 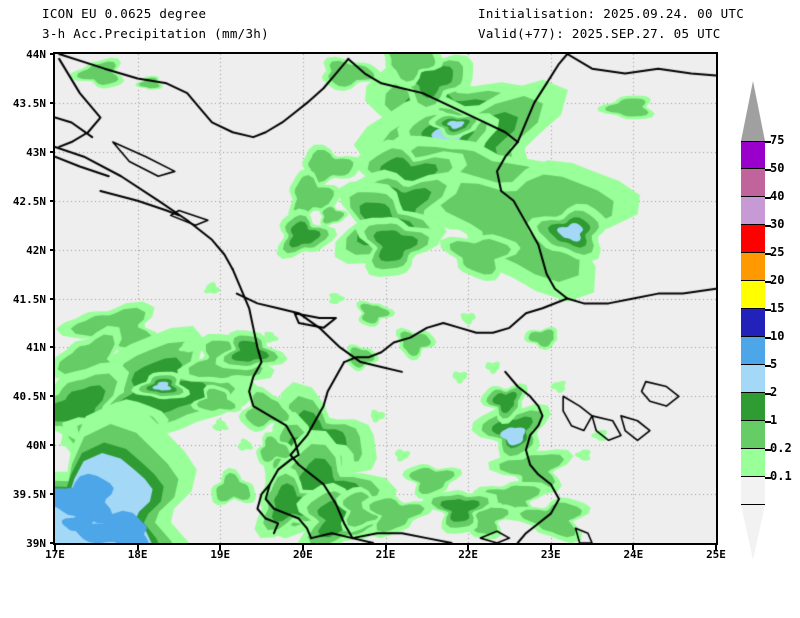 I want to click on latitude-tick-label: 43.5N, so click(x=29, y=103).